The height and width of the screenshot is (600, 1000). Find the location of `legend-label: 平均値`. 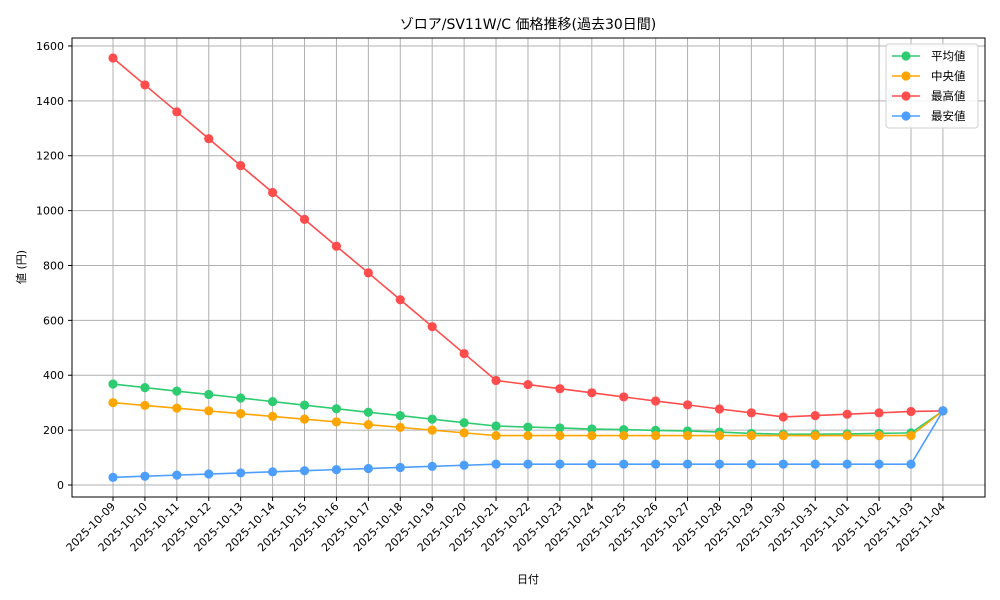

legend-label: 平均値 is located at coordinates (948, 56).